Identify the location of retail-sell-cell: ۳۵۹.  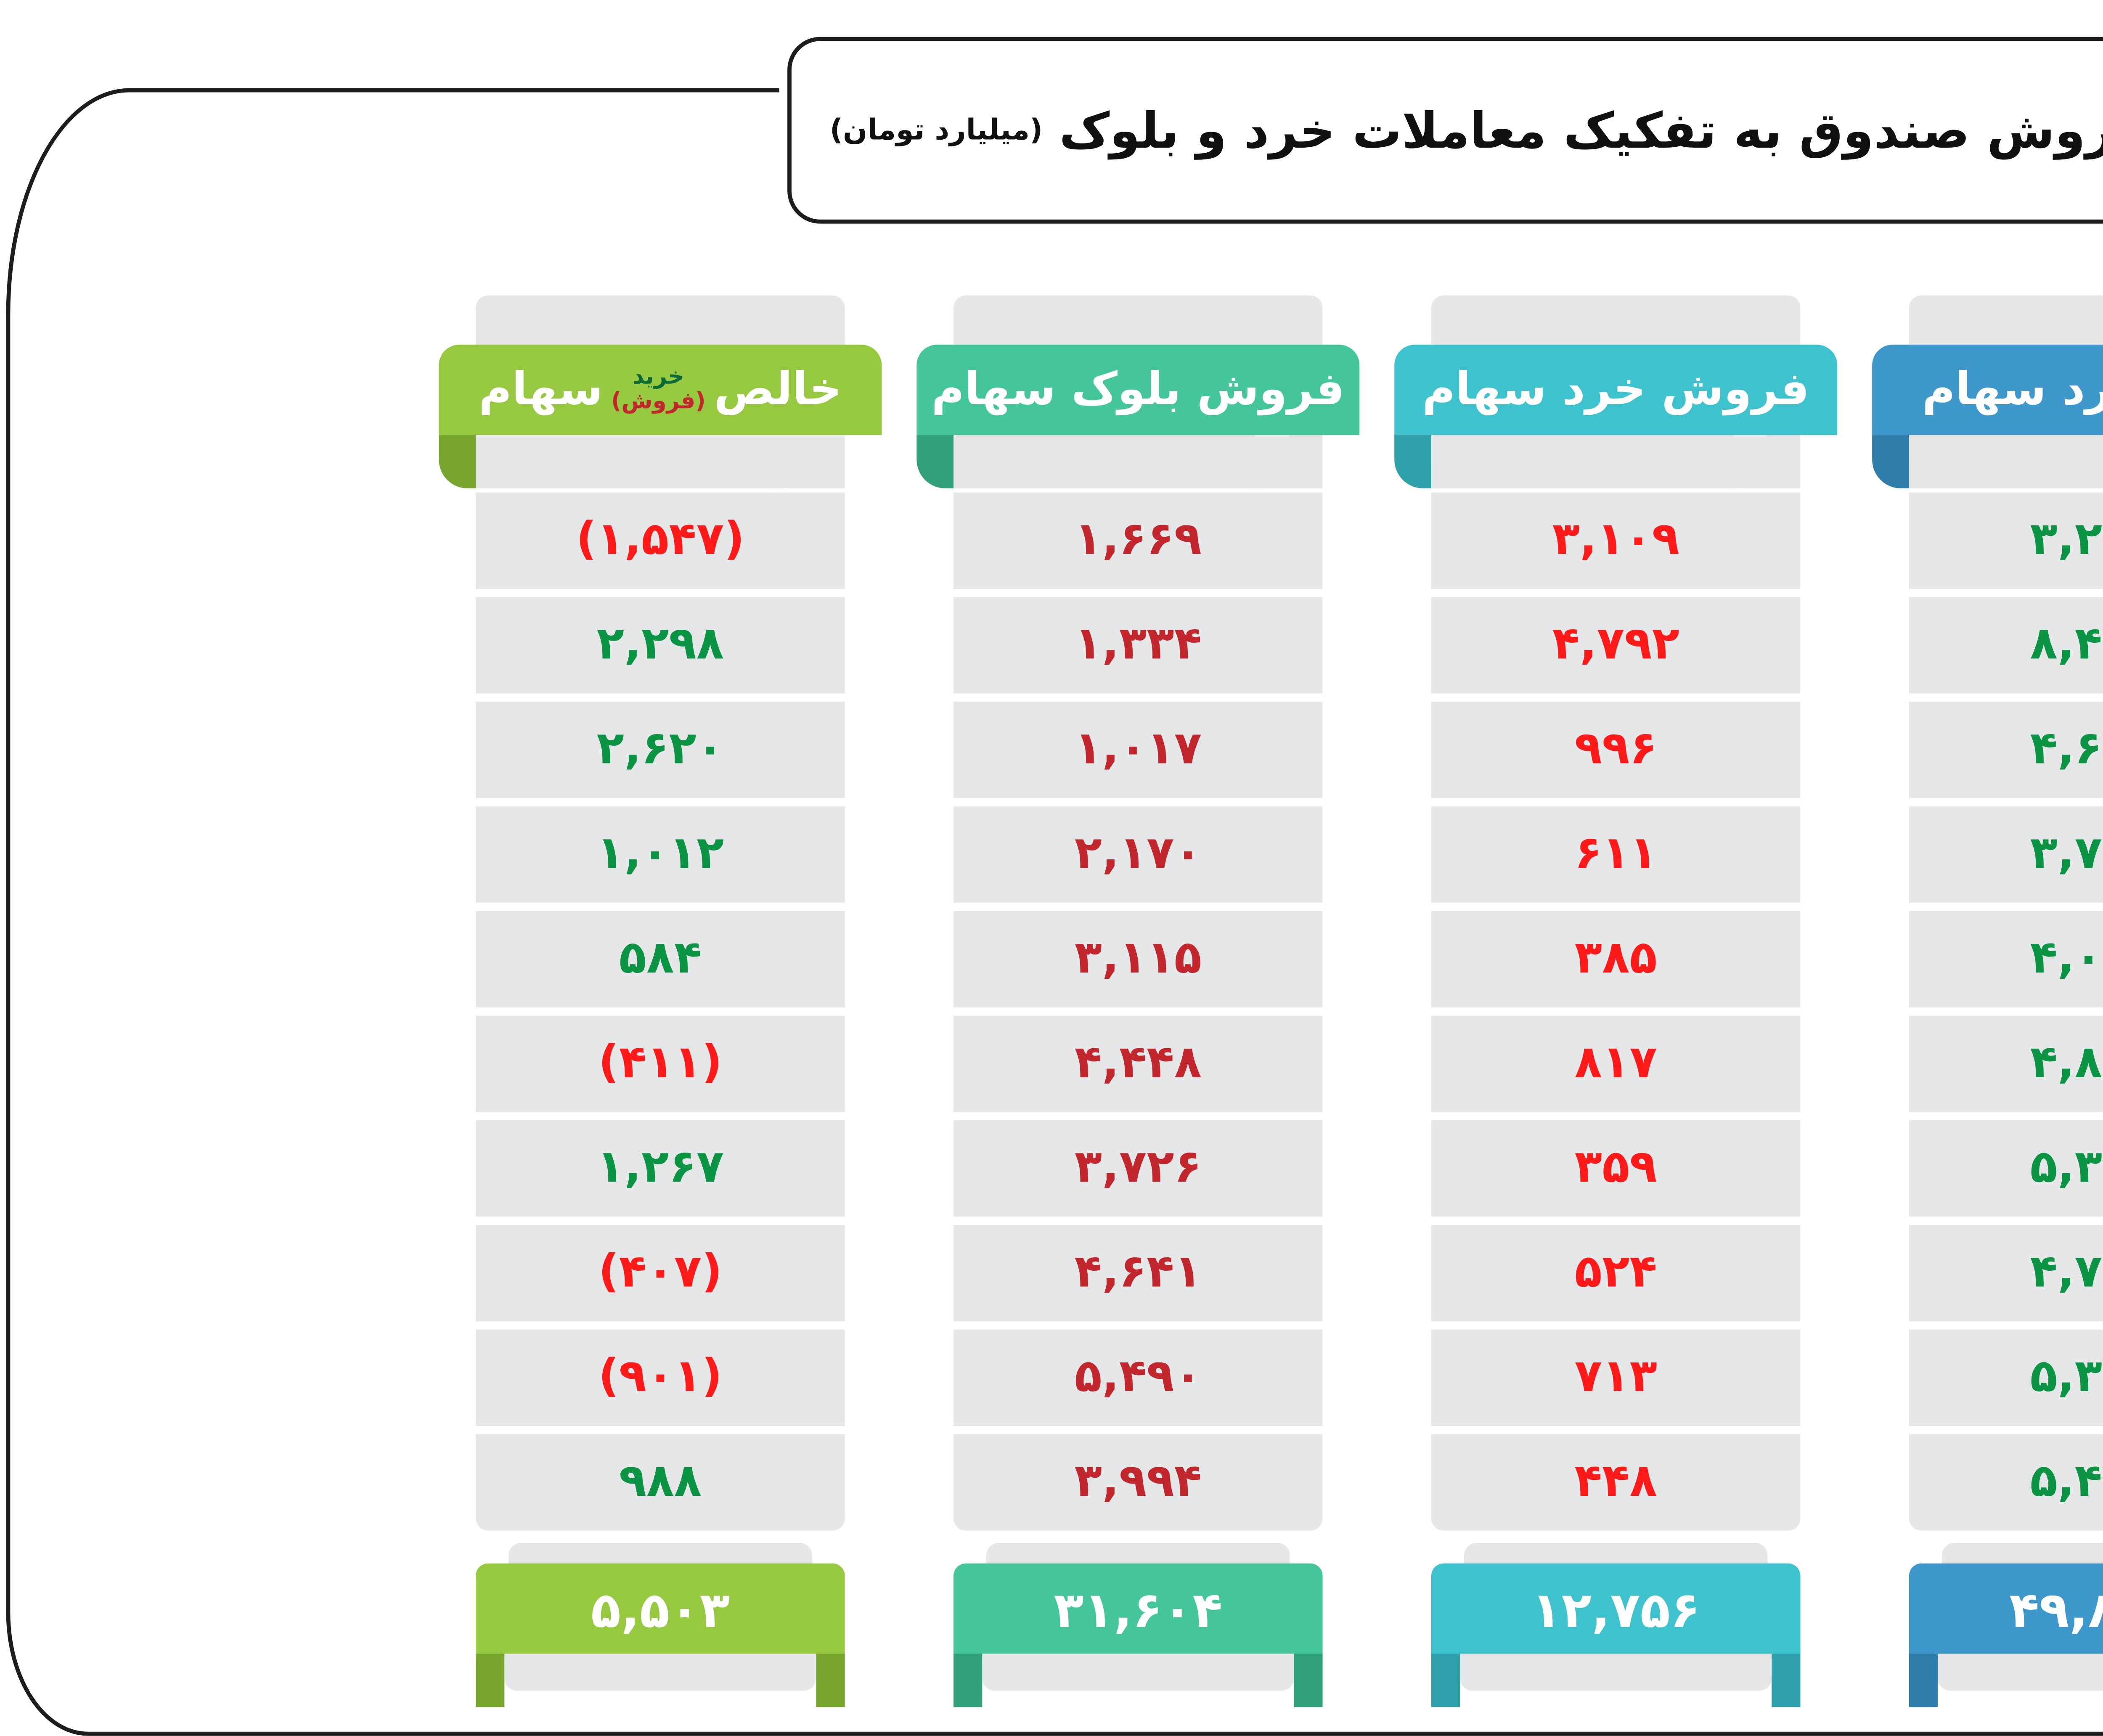
(1616, 1168).